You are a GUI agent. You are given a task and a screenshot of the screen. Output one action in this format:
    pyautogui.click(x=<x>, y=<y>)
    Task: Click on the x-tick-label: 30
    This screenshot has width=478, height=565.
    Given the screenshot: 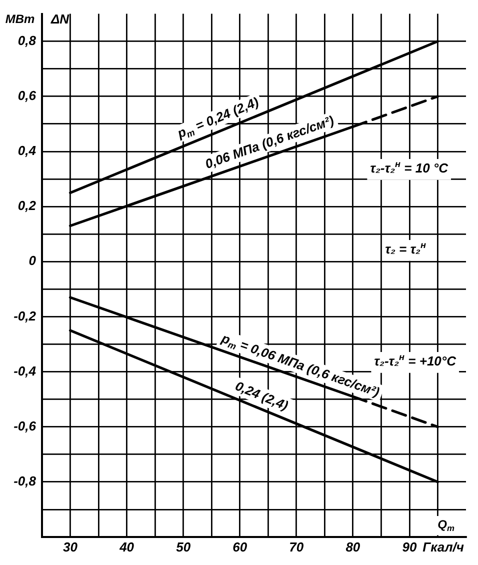 What is the action you would take?
    pyautogui.click(x=70, y=546)
    